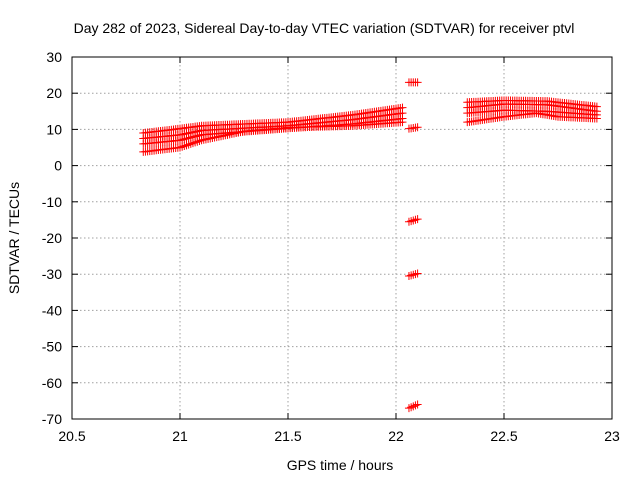  I want to click on y-axis-label: SDTVAR / TECUs, so click(14, 238).